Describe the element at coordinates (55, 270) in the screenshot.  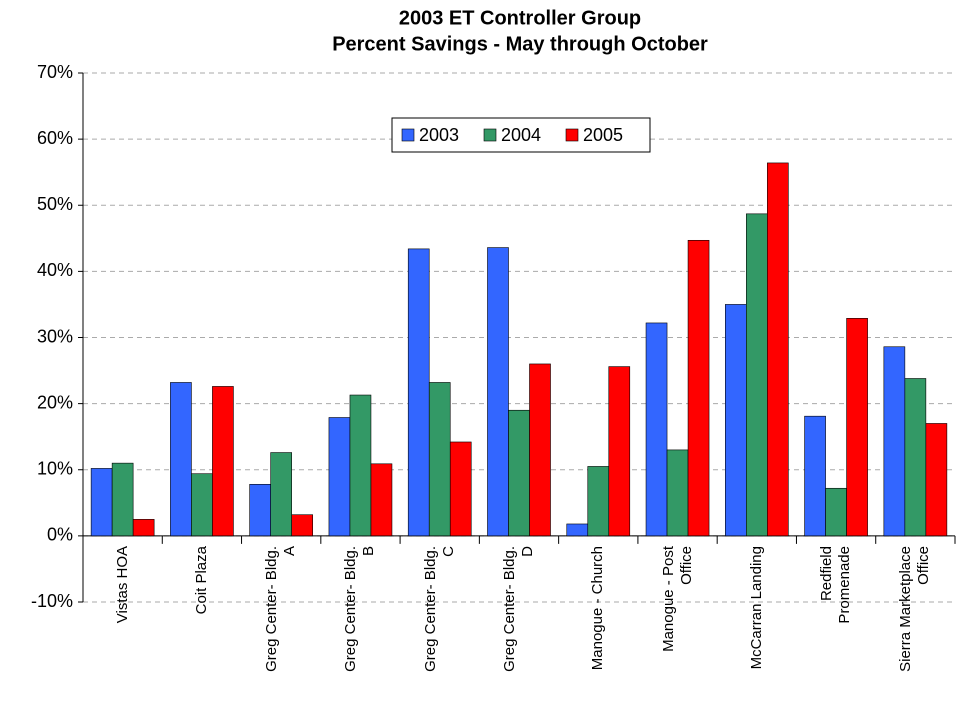
I see `y-tick-label: 40%` at that location.